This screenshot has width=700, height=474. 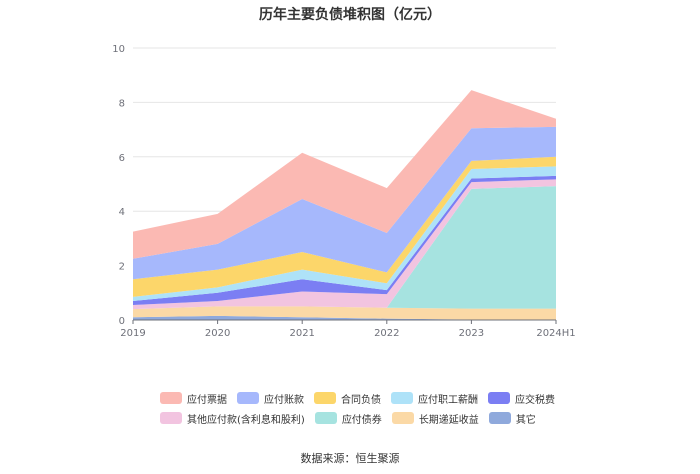 I want to click on legend-item: 长期递延收益, so click(x=435, y=418).